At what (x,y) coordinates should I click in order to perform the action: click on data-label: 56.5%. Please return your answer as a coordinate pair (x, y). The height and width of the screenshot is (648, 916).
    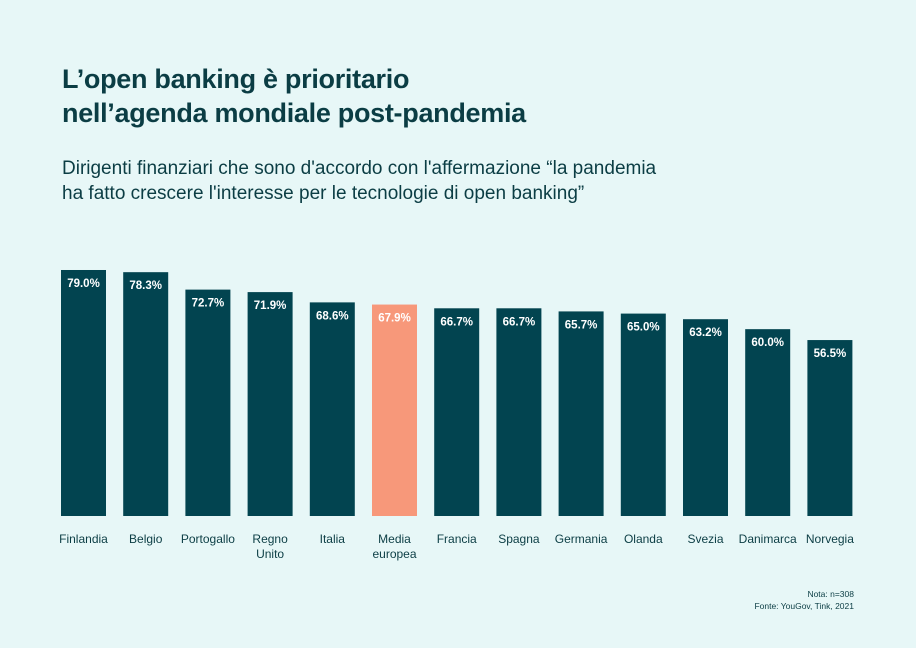
    Looking at the image, I should click on (830, 354).